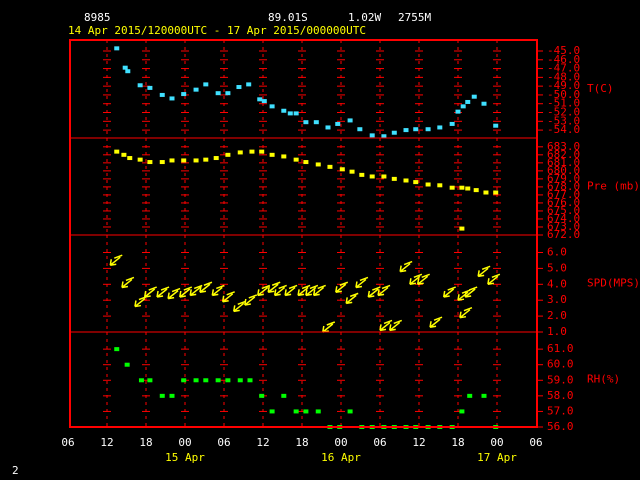 This screenshot has height=480, width=640. I want to click on y-tick-label: 677.0, so click(563, 194).